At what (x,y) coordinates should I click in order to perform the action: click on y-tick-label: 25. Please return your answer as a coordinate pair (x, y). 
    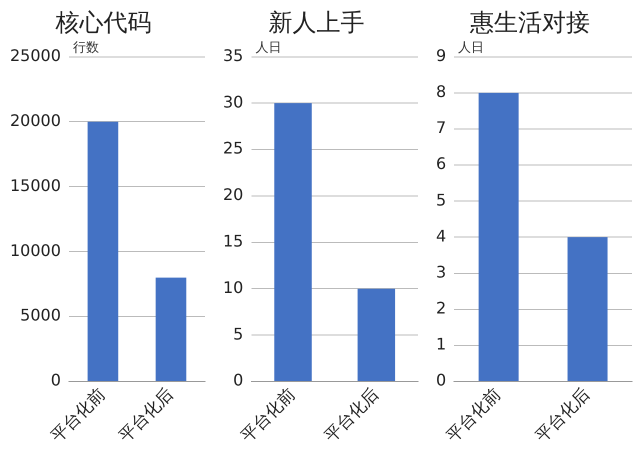
    Looking at the image, I should click on (233, 148).